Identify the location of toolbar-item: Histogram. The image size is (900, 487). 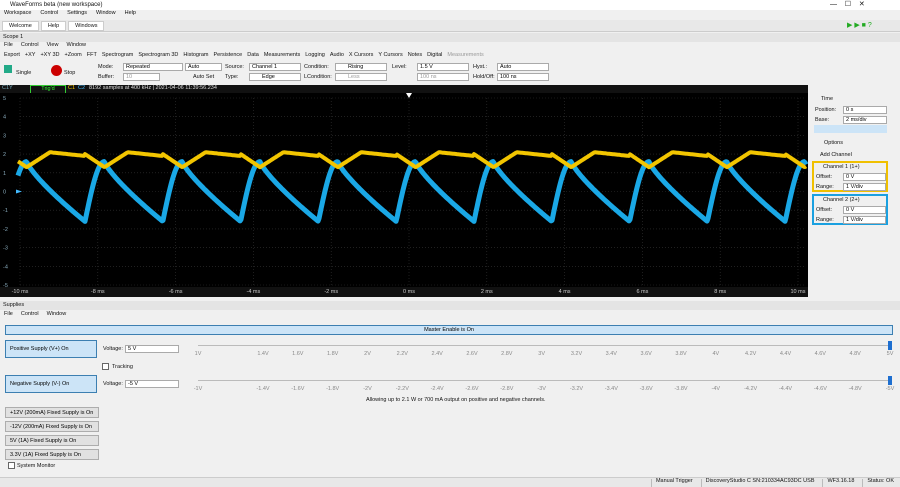
(196, 55).